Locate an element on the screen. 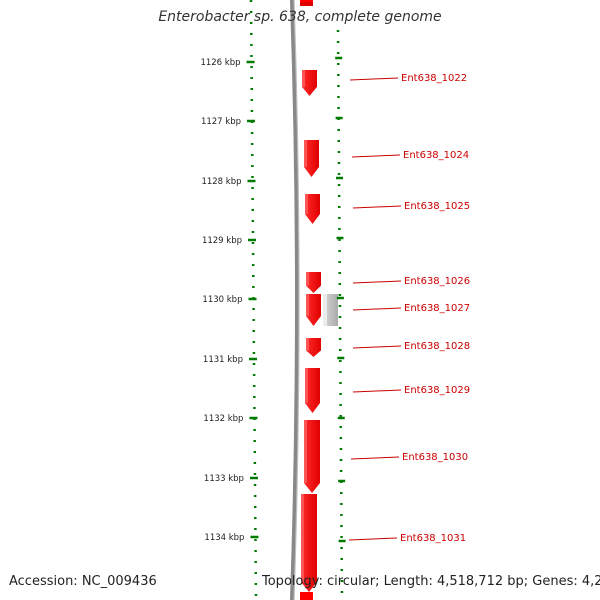 This screenshot has height=600, width=600. gene-label: Ent638_1029 is located at coordinates (437, 390).